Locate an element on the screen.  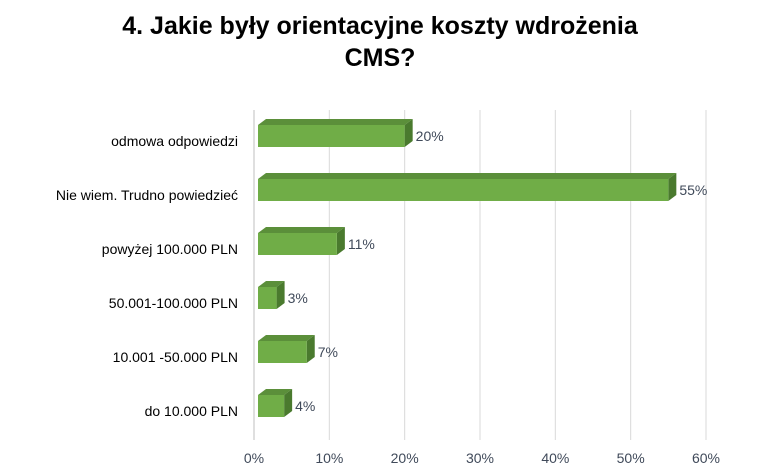
x-tick-label-3: 30% is located at coordinates (480, 458).